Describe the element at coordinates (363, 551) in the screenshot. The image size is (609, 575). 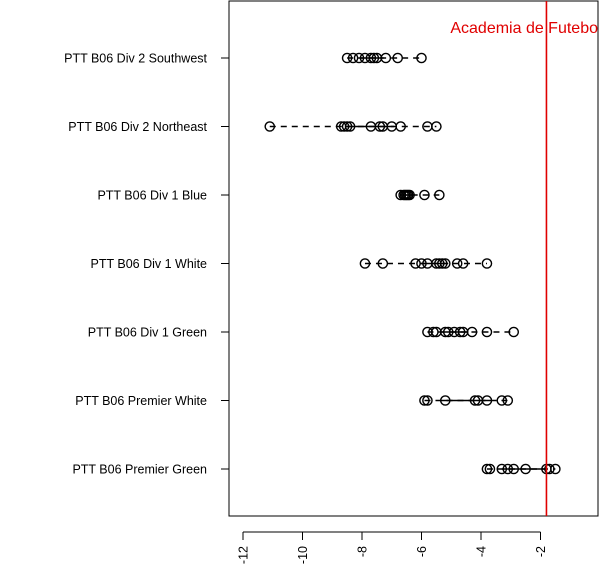
I see `x-tick-label: -8` at that location.